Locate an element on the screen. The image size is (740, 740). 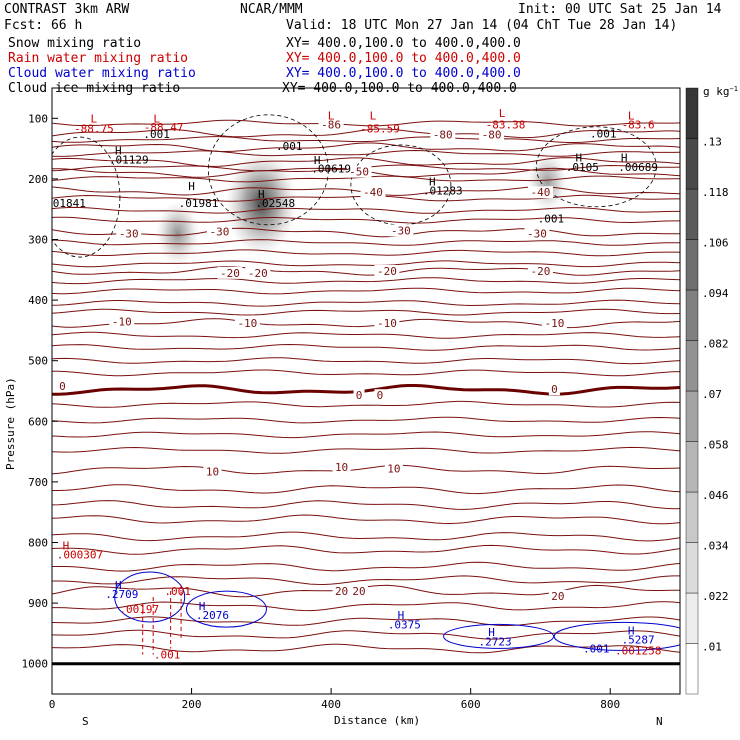
isotherm-label: -40 is located at coordinates (541, 192).